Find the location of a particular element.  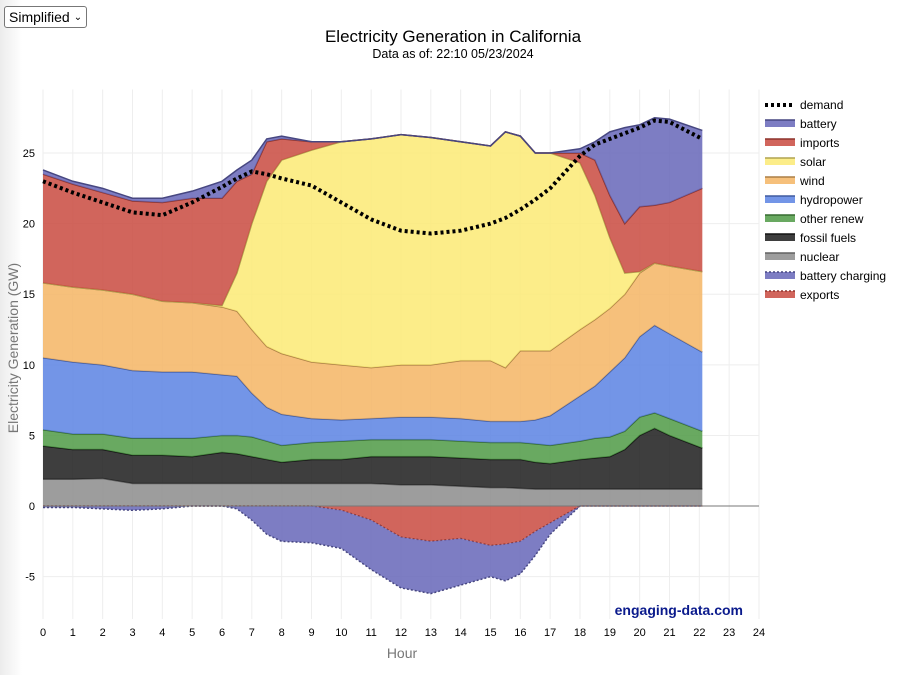

y-axis-label: Electricity Generation (GW) is located at coordinates (13, 348).